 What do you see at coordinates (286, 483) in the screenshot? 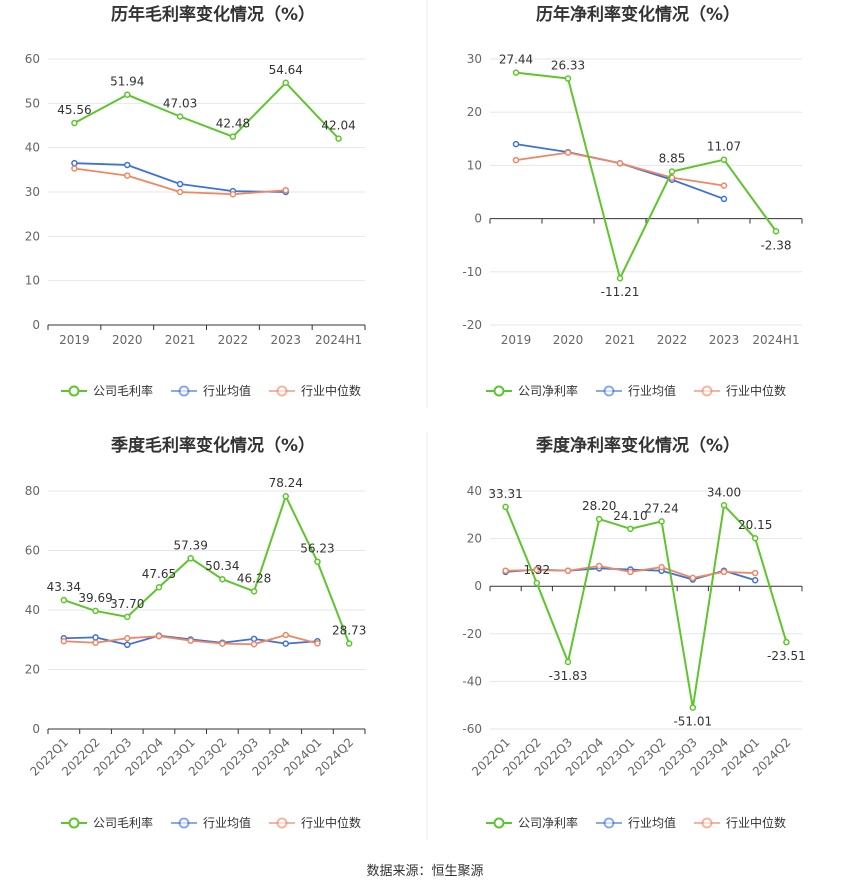
I see `data-label: 78.24` at bounding box center [286, 483].